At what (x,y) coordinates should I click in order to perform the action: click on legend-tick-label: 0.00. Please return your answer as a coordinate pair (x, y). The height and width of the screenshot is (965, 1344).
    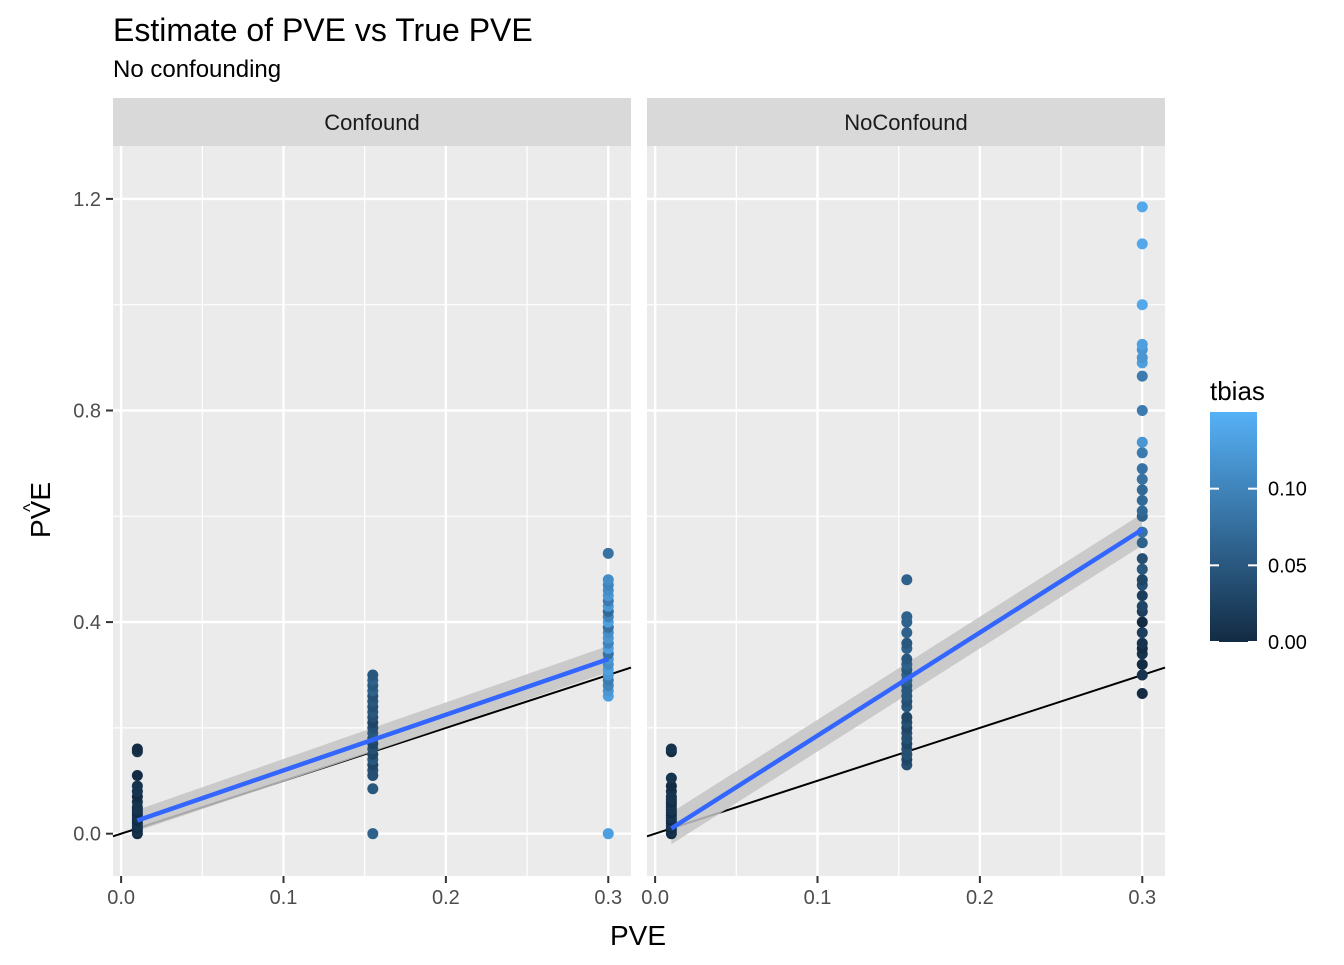
    Looking at the image, I should click on (1287, 643).